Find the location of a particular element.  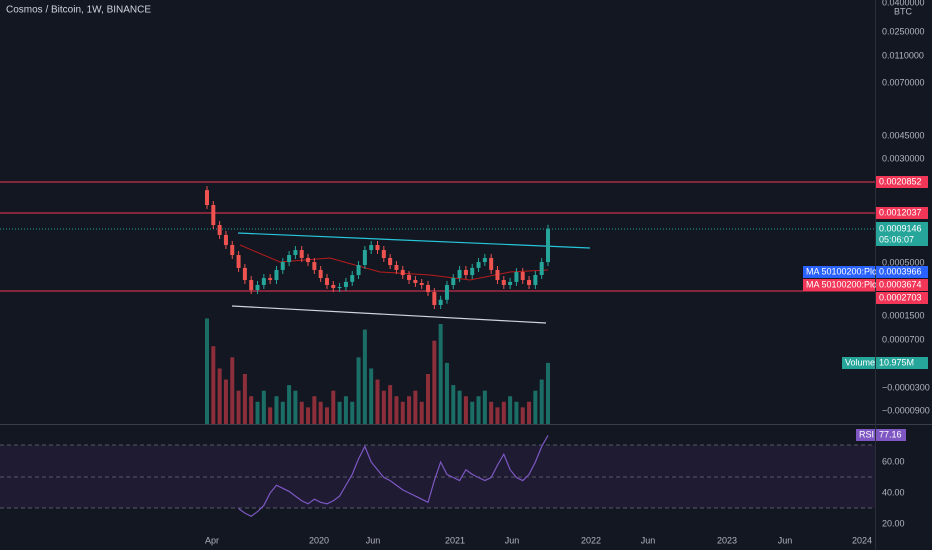

rsi-value: 77.16 is located at coordinates (890, 434).